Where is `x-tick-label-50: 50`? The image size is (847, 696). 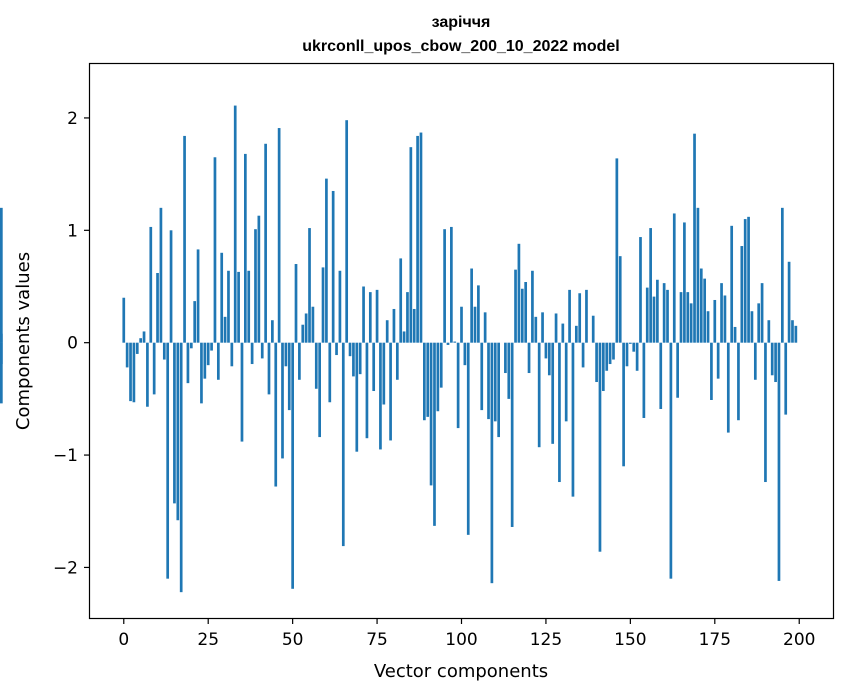
x-tick-label-50: 50 is located at coordinates (293, 640).